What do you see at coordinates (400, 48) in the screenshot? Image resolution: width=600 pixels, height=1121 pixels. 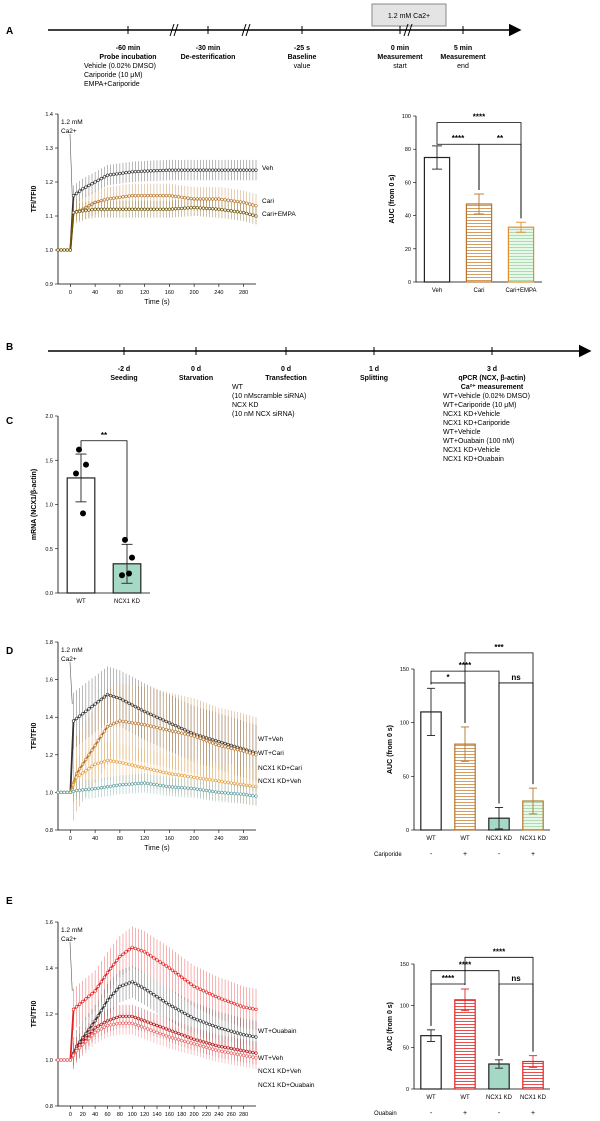 I see `timeline-a-event-time: 0 min` at bounding box center [400, 48].